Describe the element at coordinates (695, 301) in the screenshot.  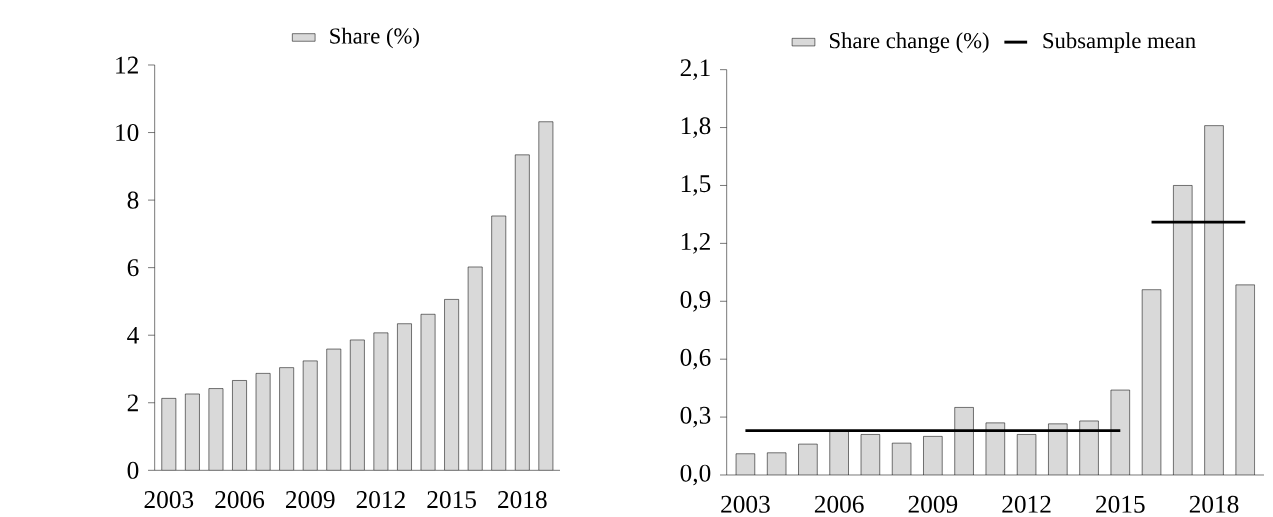
I see `y-tick-label: 0,9` at that location.